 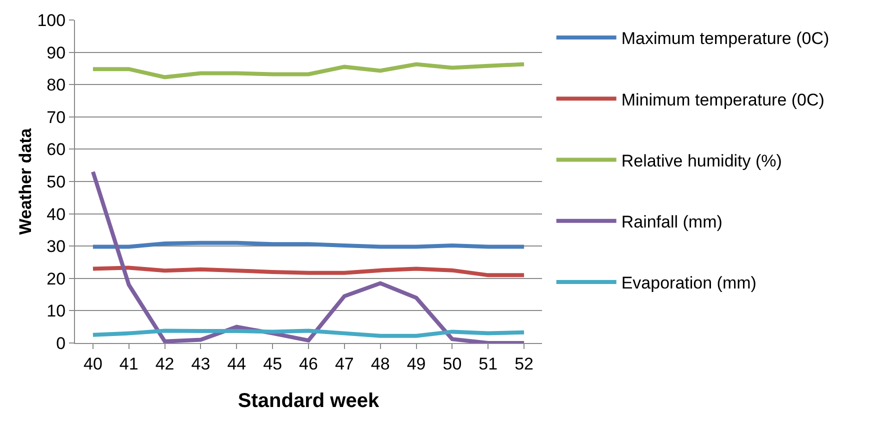 What do you see at coordinates (308, 364) in the screenshot?
I see `x-tick-label: 46` at bounding box center [308, 364].